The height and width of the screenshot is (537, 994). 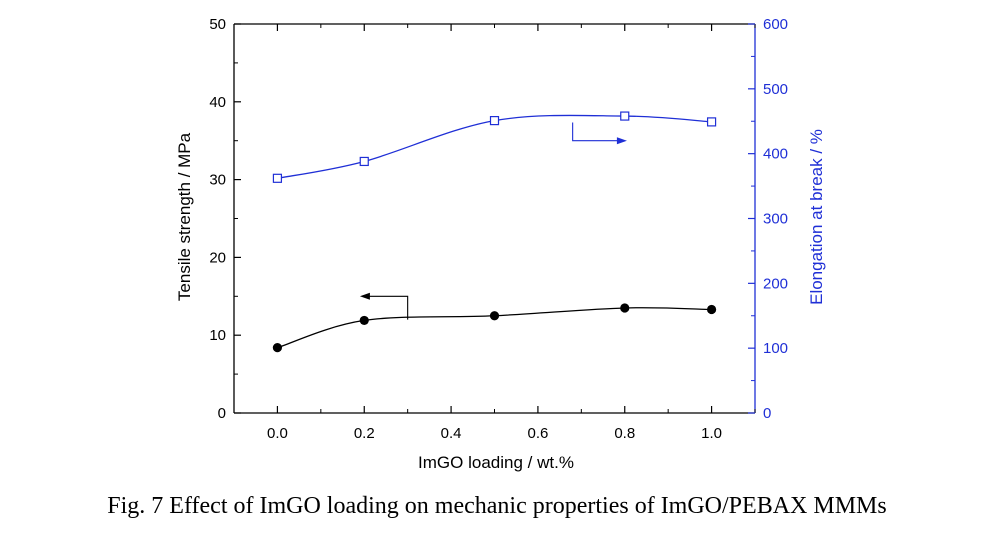 What do you see at coordinates (775, 283) in the screenshot?
I see `right-y-tick-label: 200` at bounding box center [775, 283].